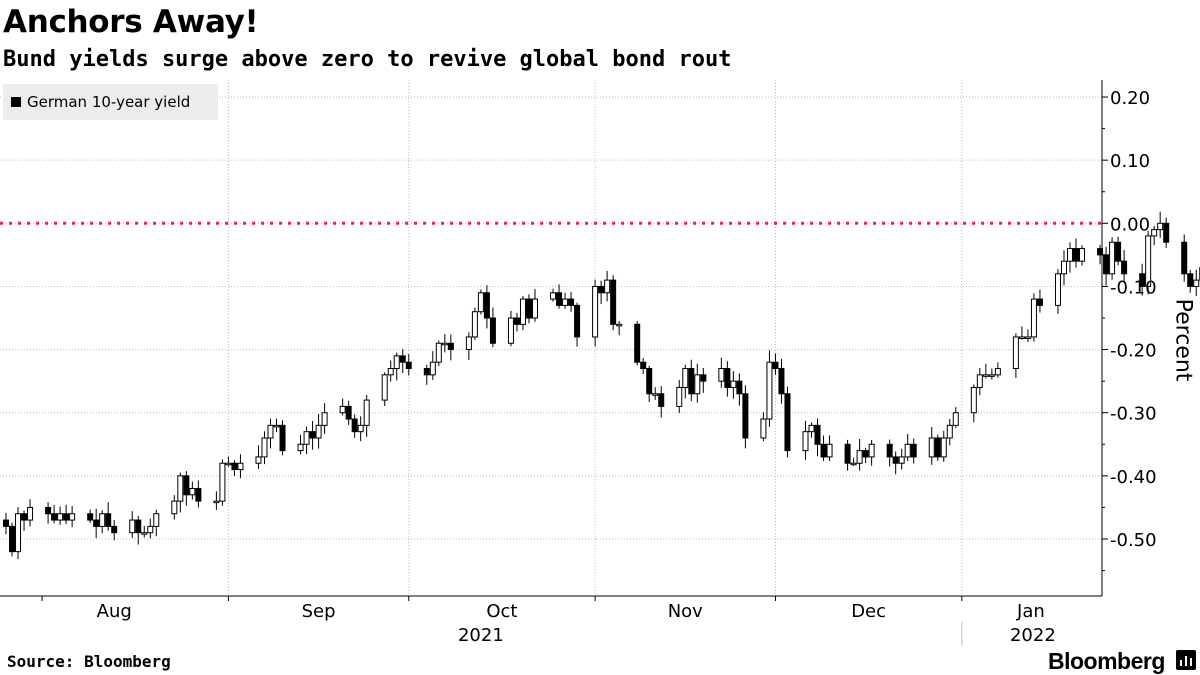 This screenshot has width=1200, height=675. Describe the element at coordinates (685, 611) in the screenshot. I see `x-month-label: Nov` at that location.